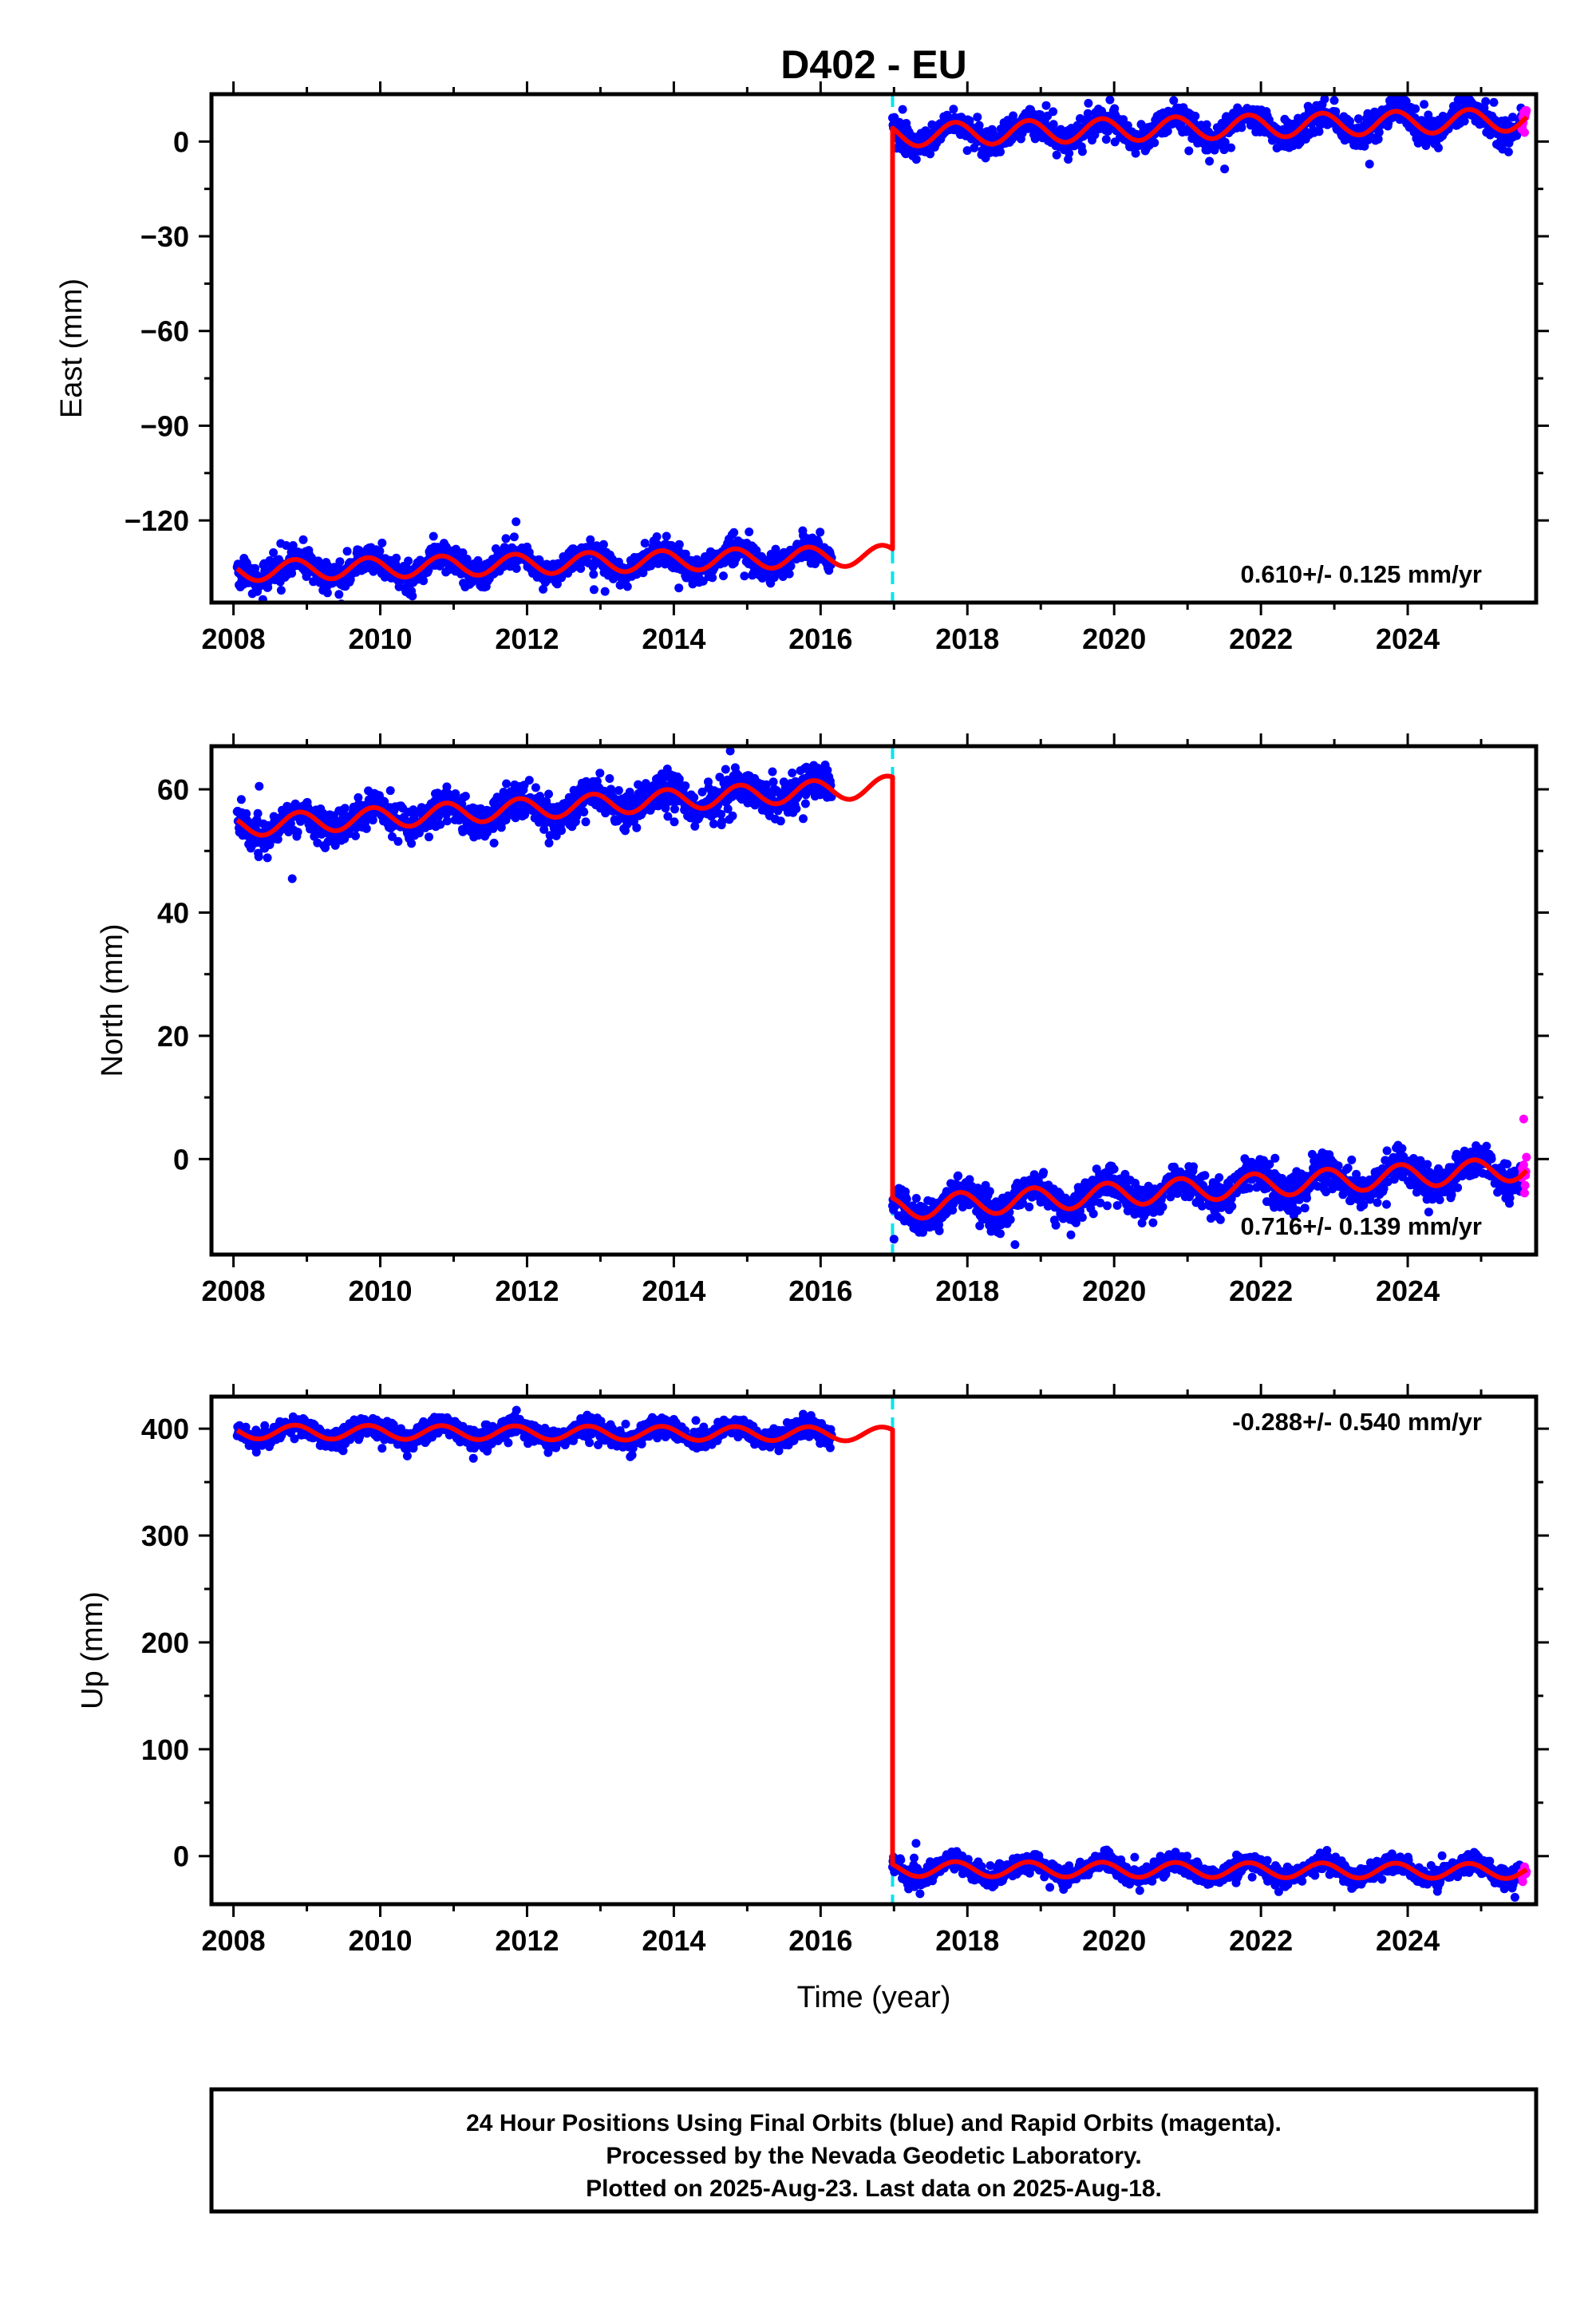 The height and width of the screenshot is (2316, 1596). Describe the element at coordinates (1114, 638) in the screenshot. I see `east-x-tick-label: 2020` at that location.